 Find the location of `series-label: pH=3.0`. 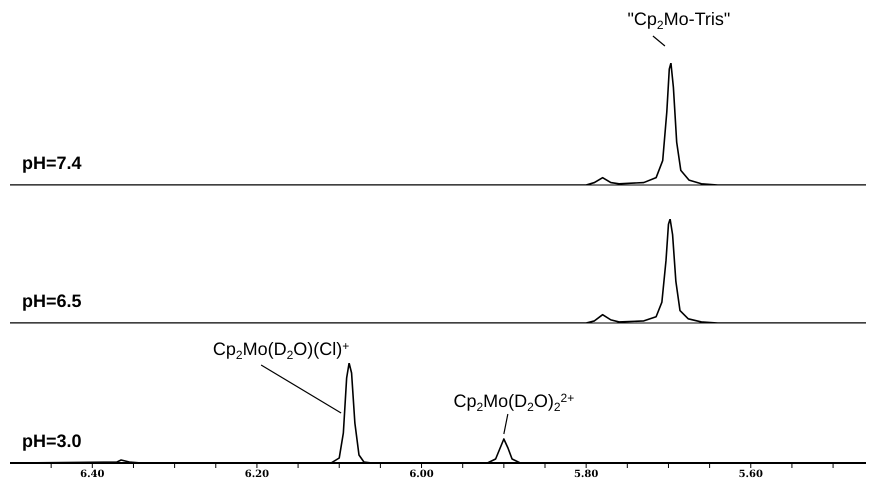

series-label: pH=3.0 is located at coordinates (52, 441).